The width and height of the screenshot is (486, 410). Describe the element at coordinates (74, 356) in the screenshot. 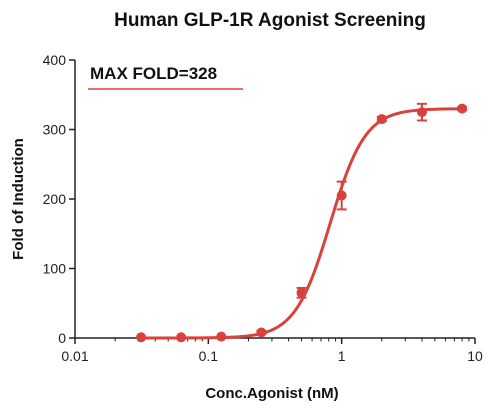

I see `x-tick-label: 0.01` at that location.